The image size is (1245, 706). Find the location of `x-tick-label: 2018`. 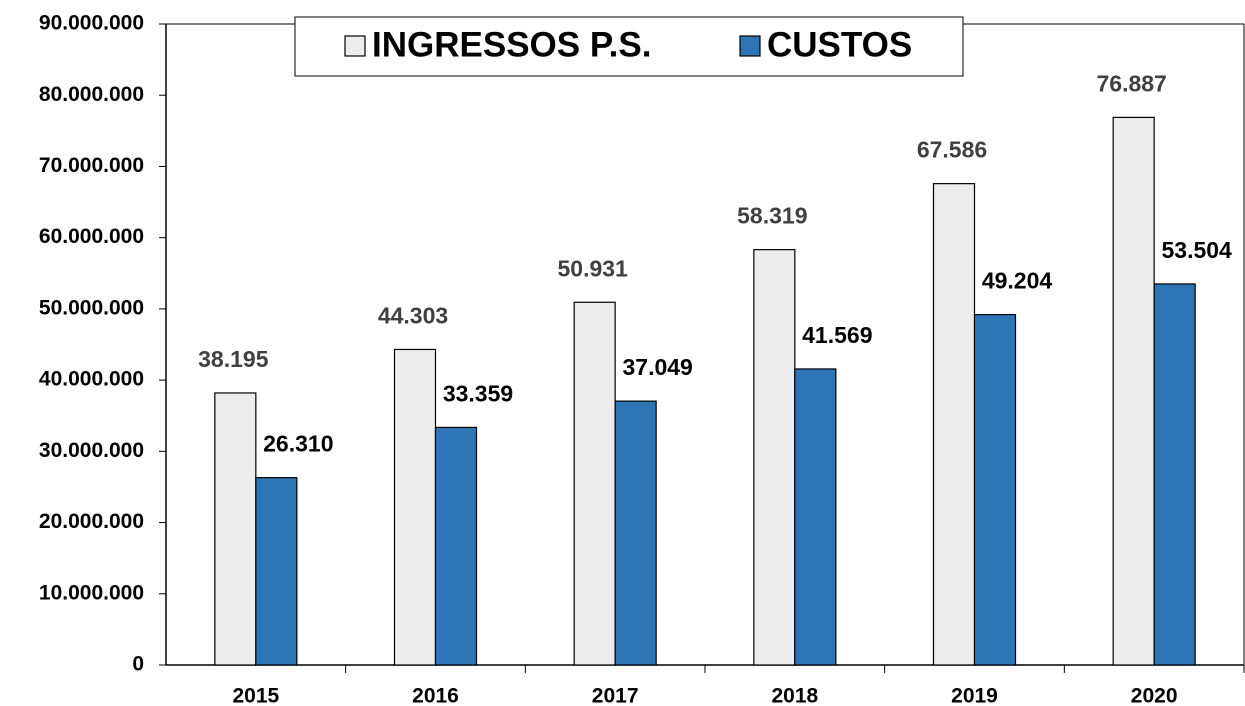

x-tick-label: 2018 is located at coordinates (794, 695).